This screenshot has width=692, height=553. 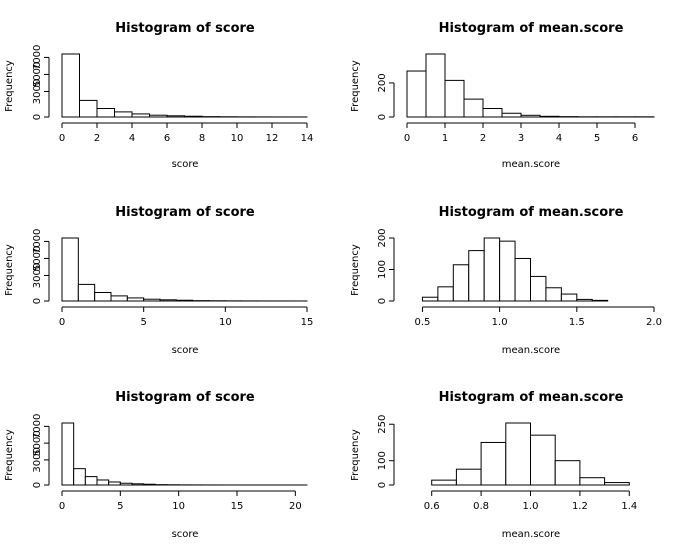 I want to click on x-tick-label: 1.2, so click(x=580, y=506).